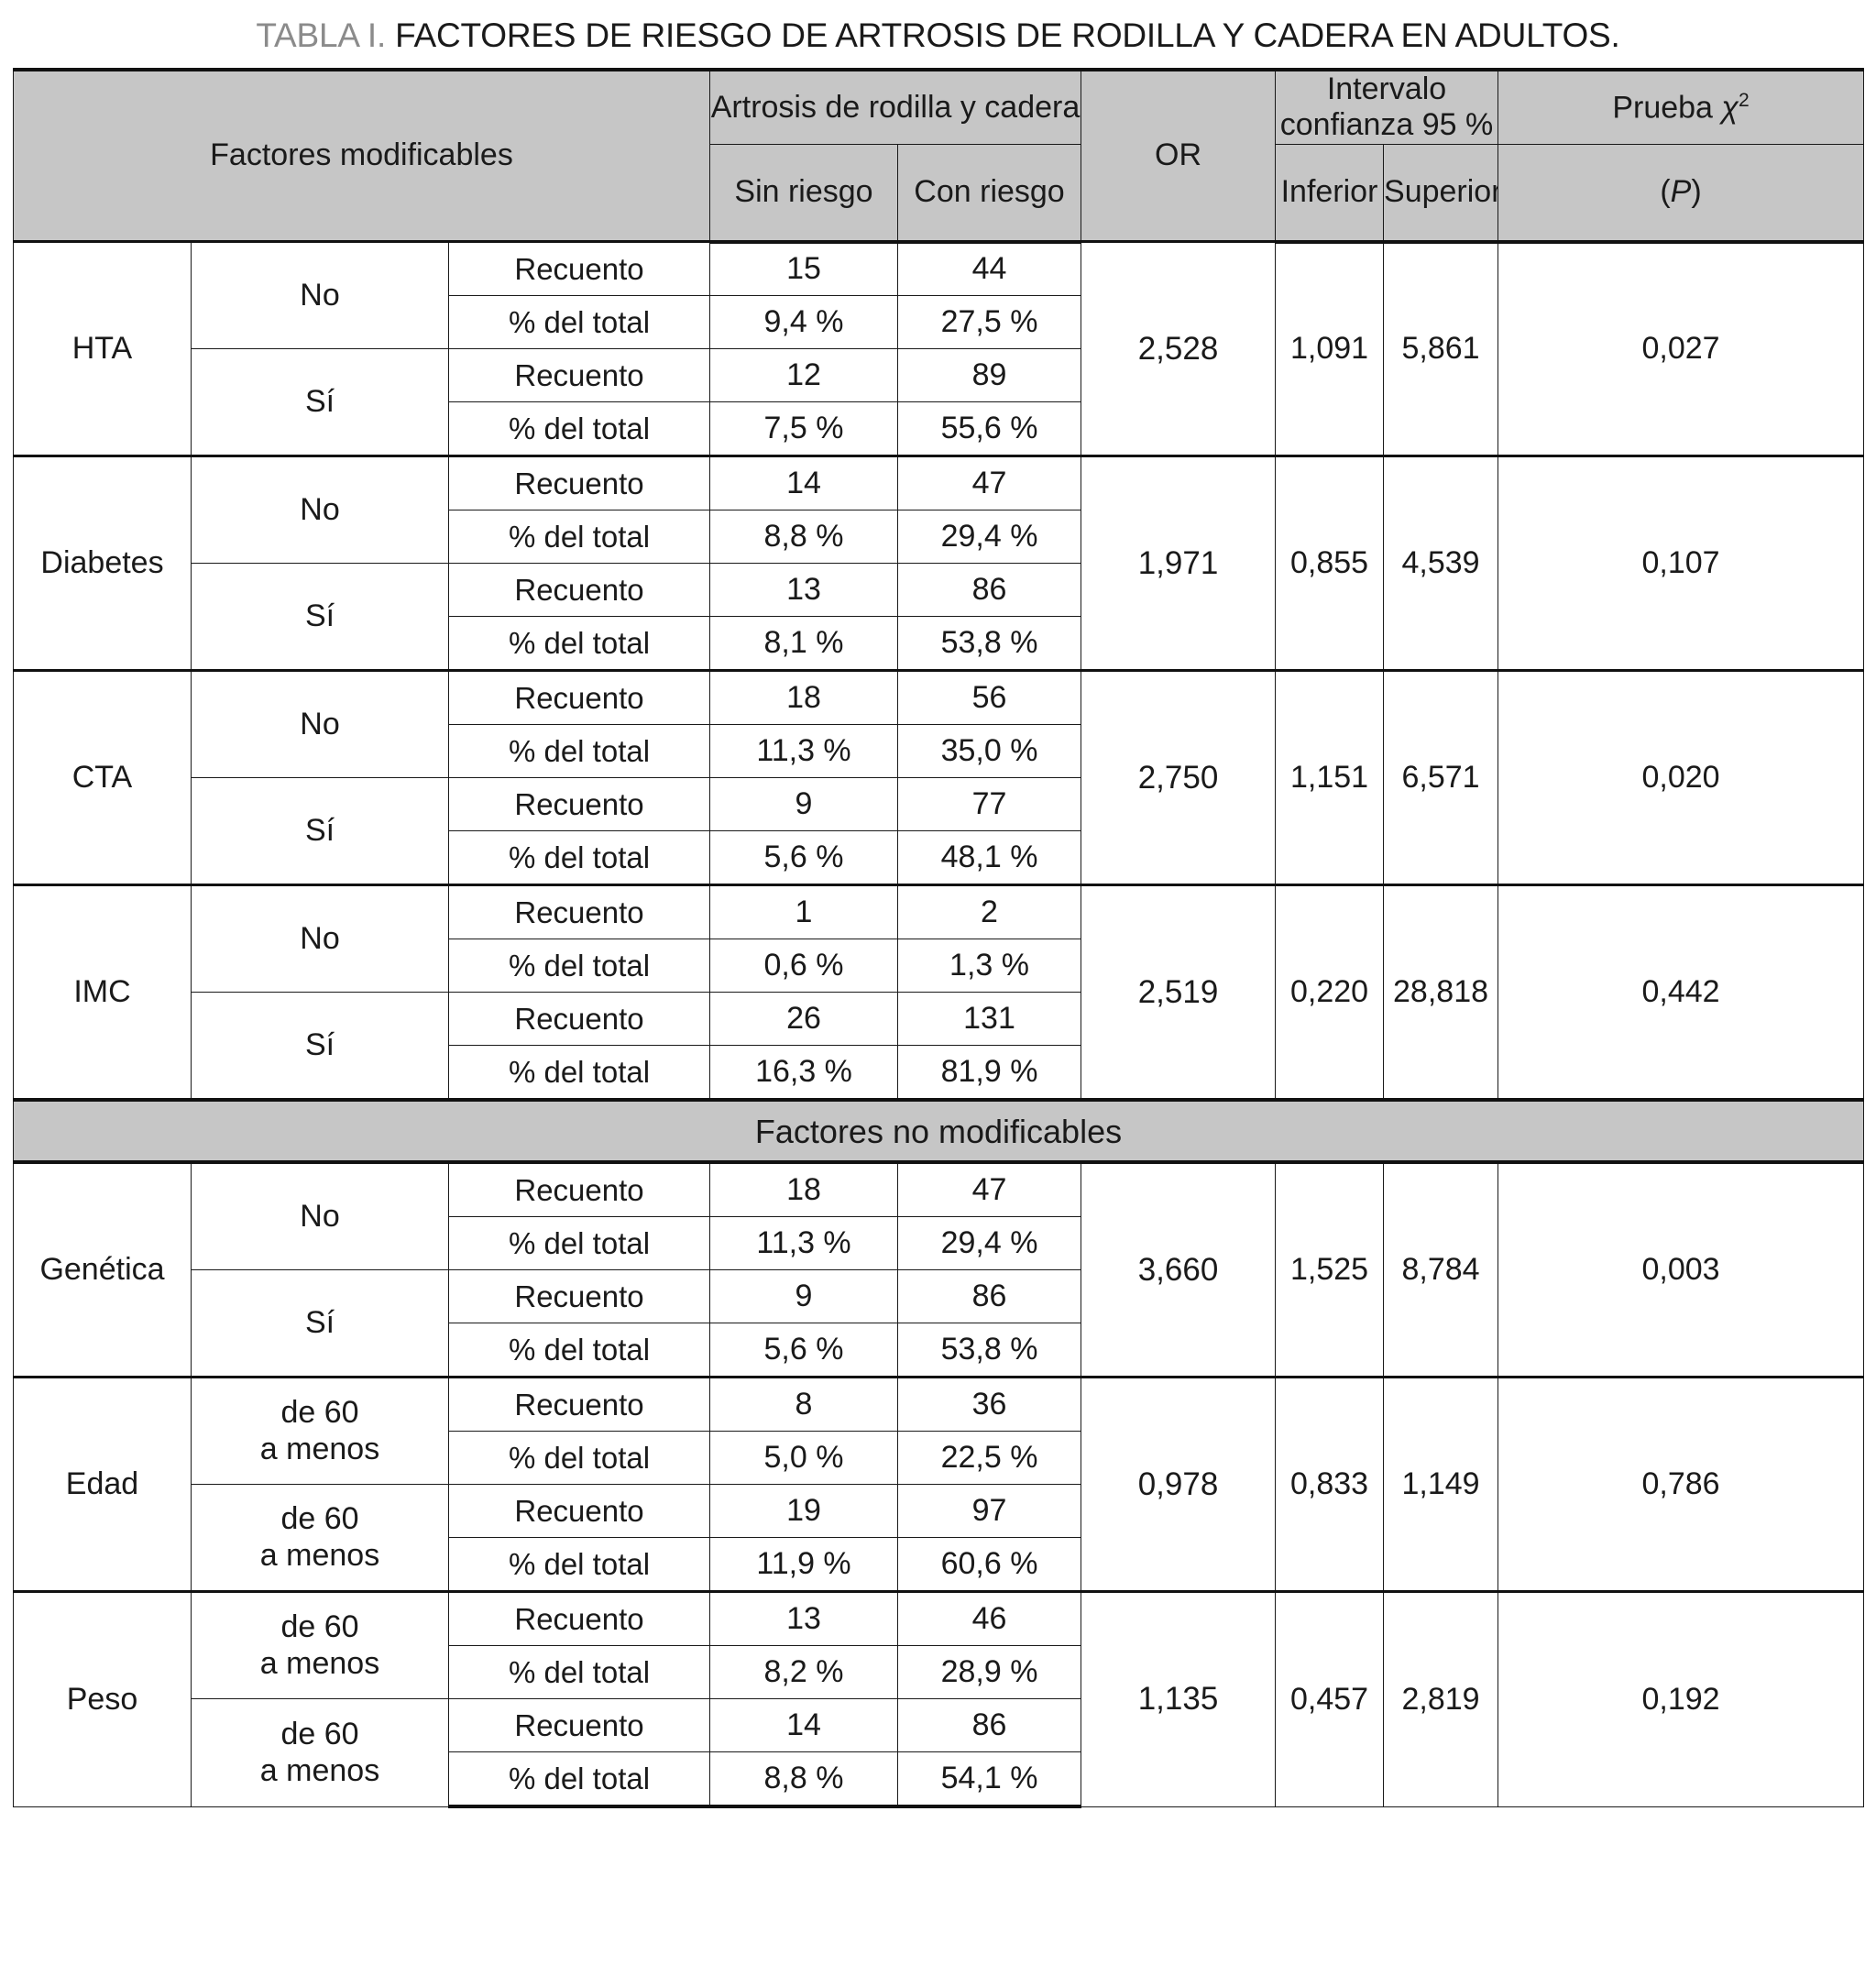 This screenshot has height=1976, width=1876. I want to click on value-pct-sin: 8,8 %, so click(803, 1780).